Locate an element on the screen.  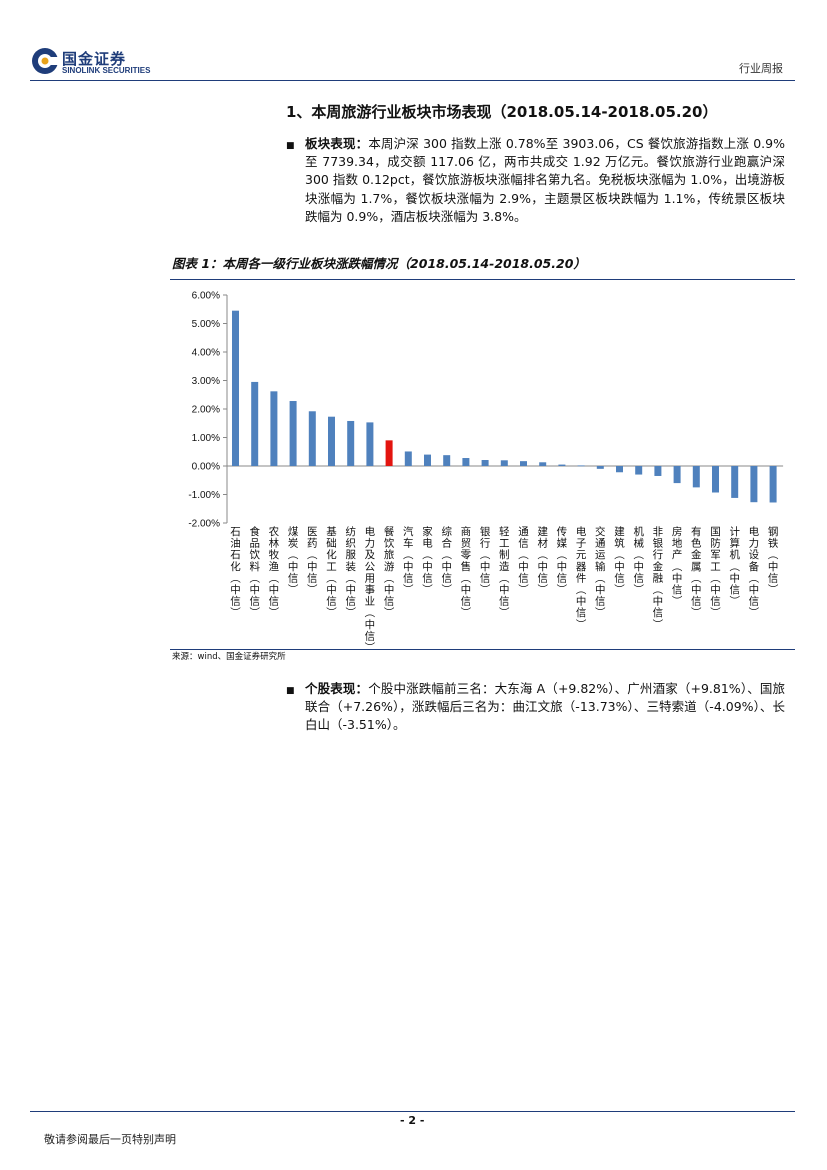
x-category-label: 石油石化︵中信︶ is located at coordinates (235, 572).